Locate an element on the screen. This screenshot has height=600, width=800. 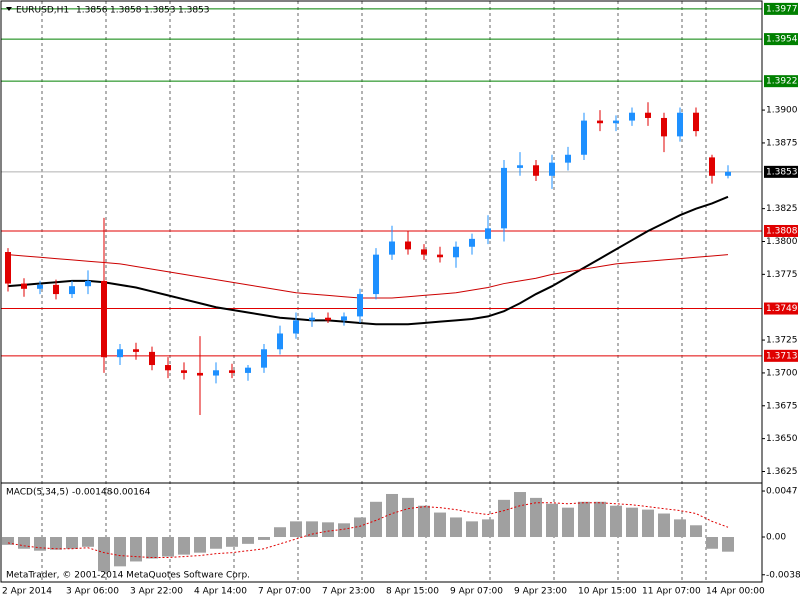
level-label: 1.3922 is located at coordinates (782, 82).